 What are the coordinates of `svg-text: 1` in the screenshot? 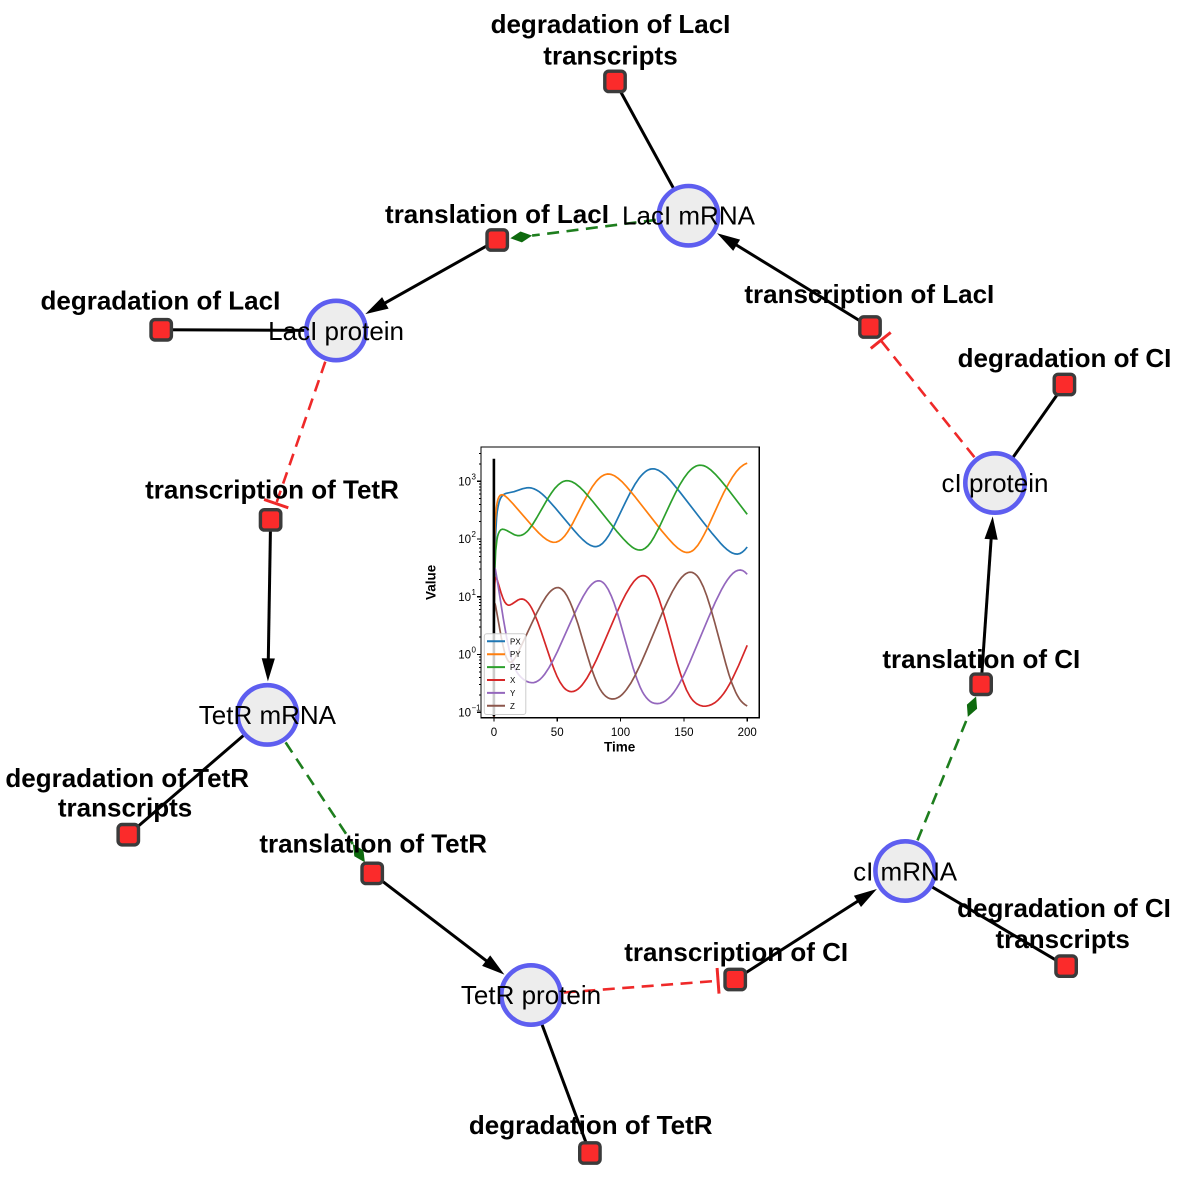 It's located at (474, 592).